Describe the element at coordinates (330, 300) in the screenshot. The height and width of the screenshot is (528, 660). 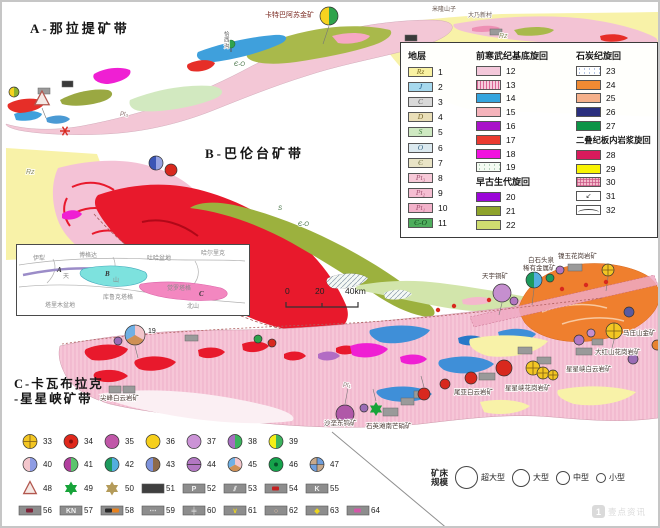
I see `scale-bar: 0 20 40km` at that location.